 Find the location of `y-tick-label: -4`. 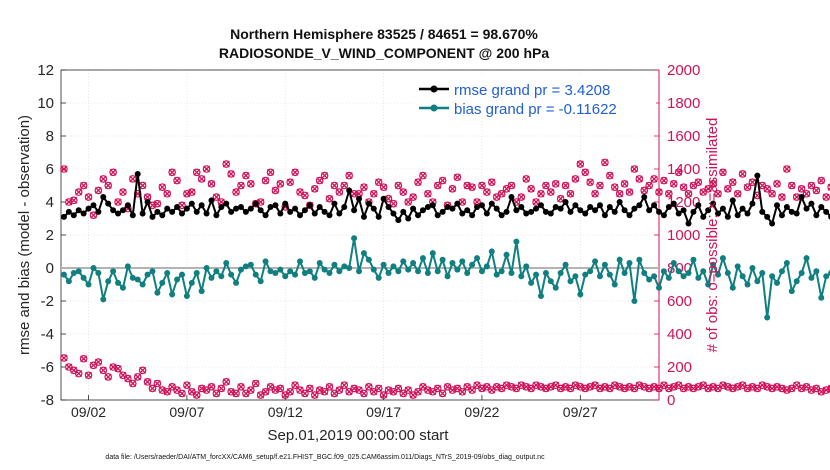

y-tick-label: -4 is located at coordinates (47, 334).